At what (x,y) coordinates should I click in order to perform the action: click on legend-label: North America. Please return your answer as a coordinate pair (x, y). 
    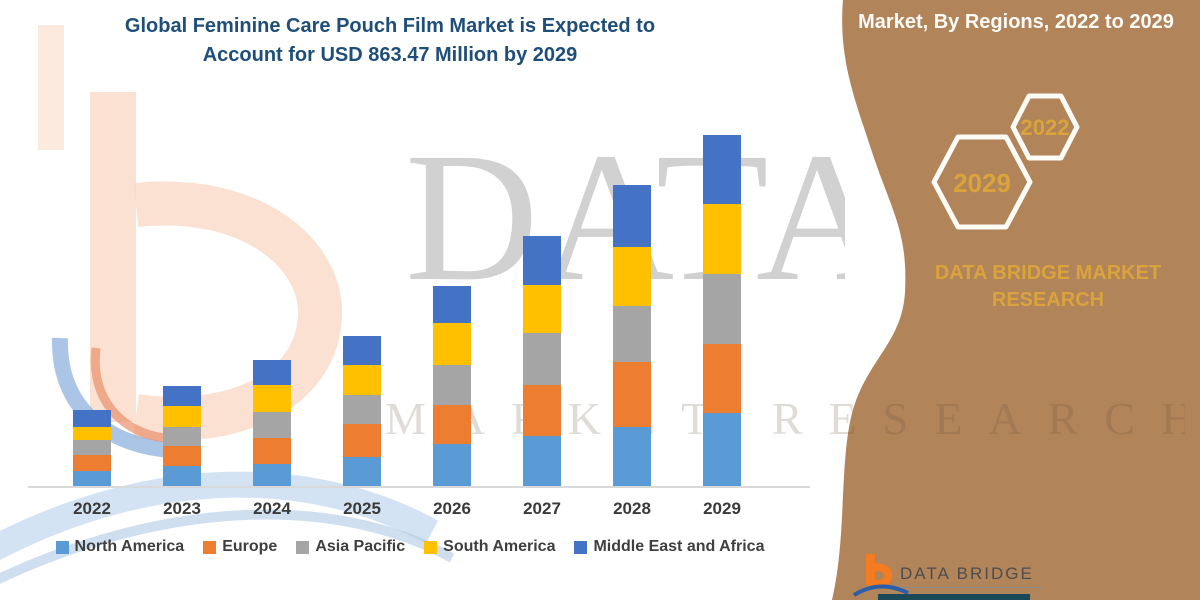
    Looking at the image, I should click on (129, 546).